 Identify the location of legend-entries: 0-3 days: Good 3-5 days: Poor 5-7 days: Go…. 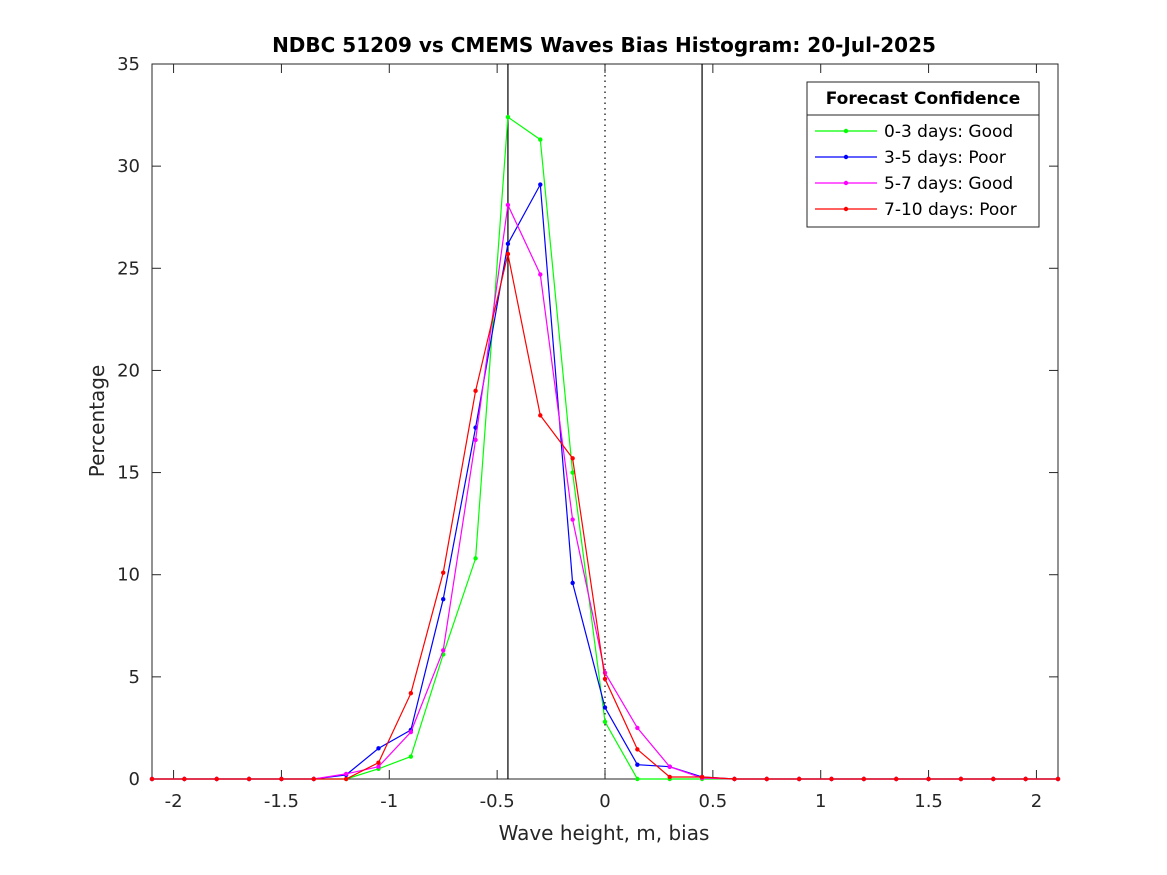
(916, 171).